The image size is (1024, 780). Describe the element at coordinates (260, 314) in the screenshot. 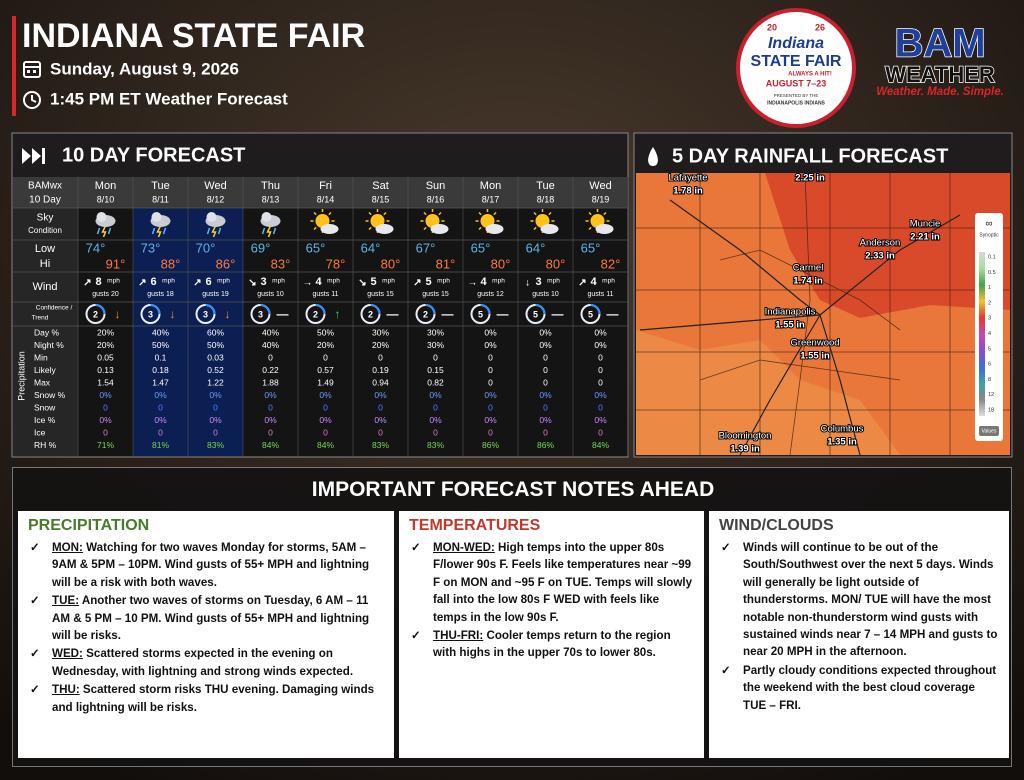

I see `confidence: 3` at that location.